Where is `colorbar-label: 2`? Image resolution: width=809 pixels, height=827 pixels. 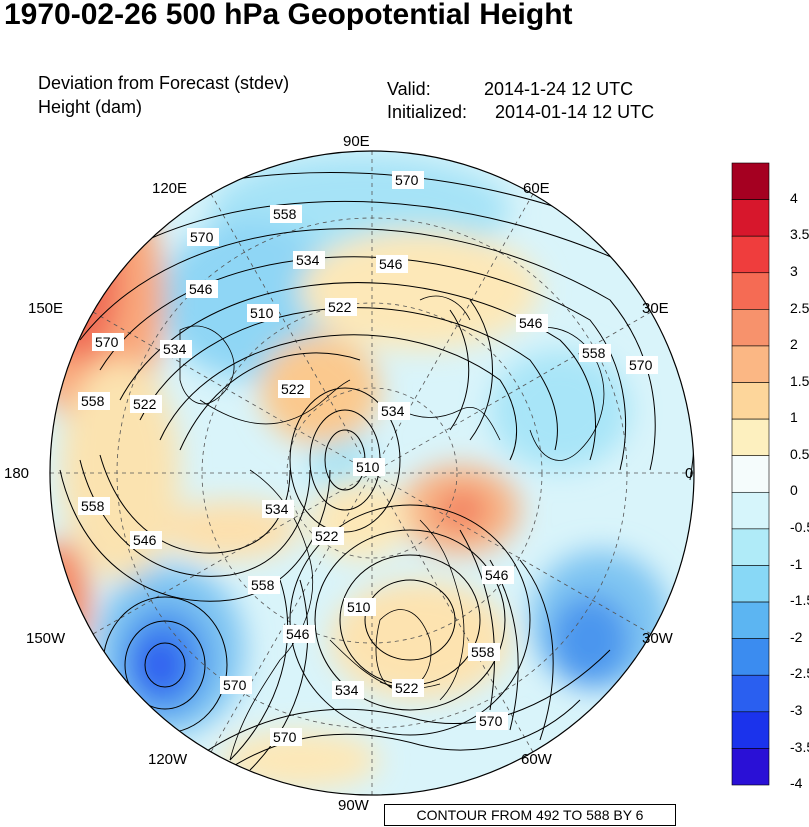
colorbar-label: 2 is located at coordinates (794, 344).